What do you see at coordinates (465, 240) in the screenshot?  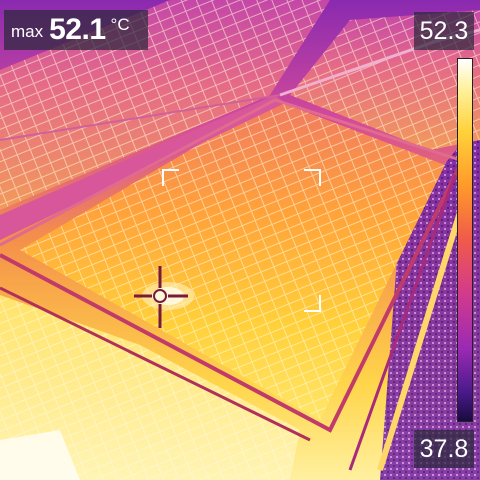 I see `color-scale-bar` at bounding box center [465, 240].